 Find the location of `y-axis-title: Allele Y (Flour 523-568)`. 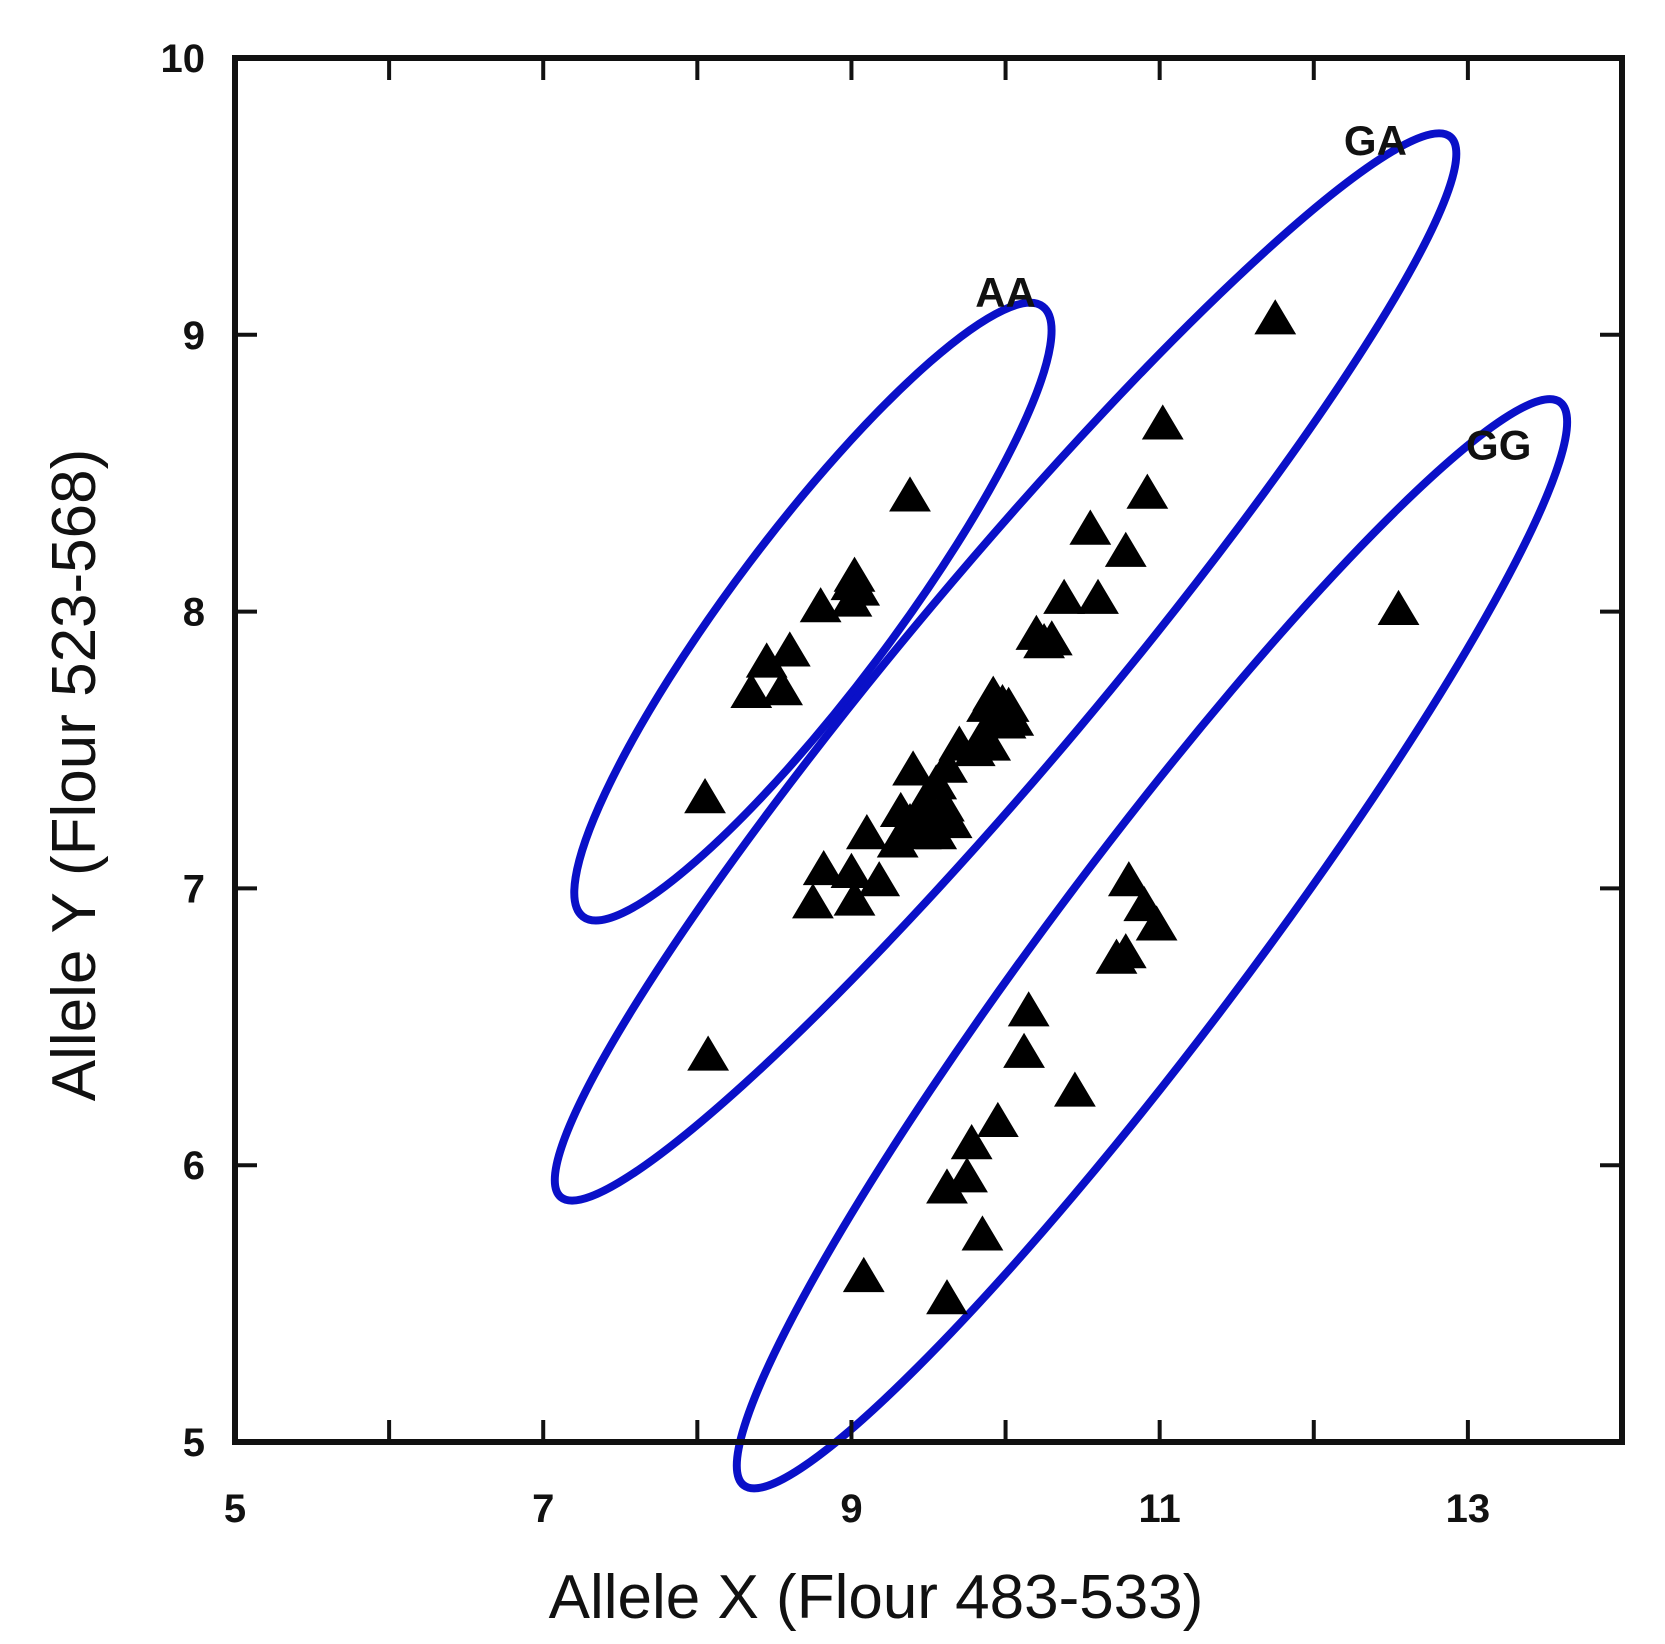

y-axis-title: Allele Y (Flour 523-568) is located at coordinates (74, 775).